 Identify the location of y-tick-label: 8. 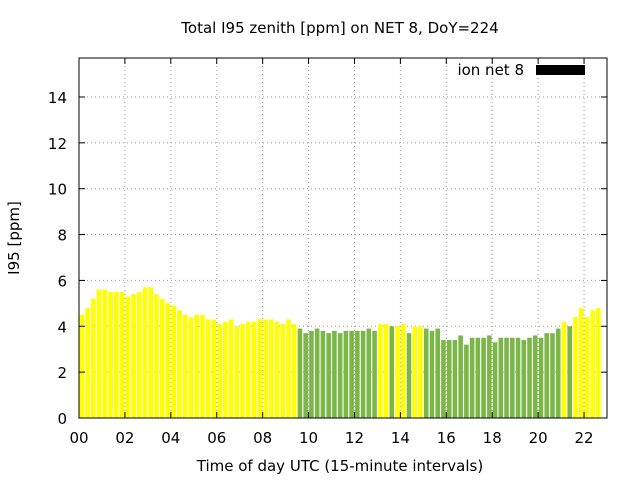
(62, 236).